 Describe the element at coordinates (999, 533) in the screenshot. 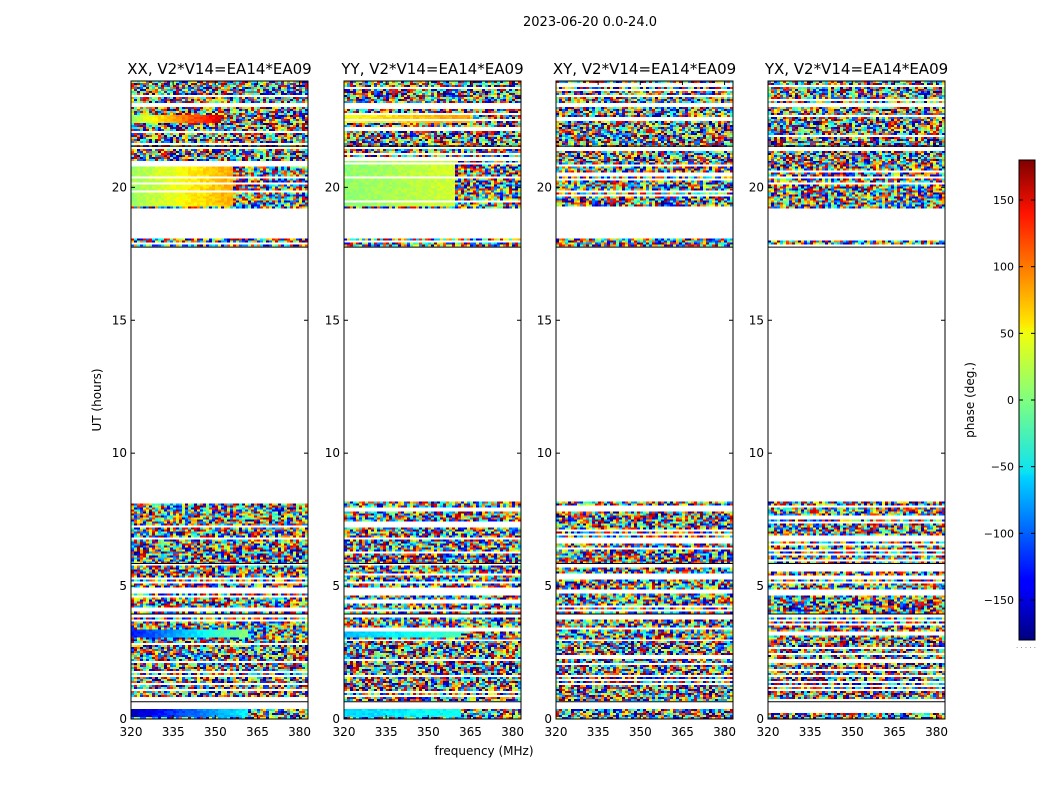

I see `colorbar-tick-label: −100` at that location.